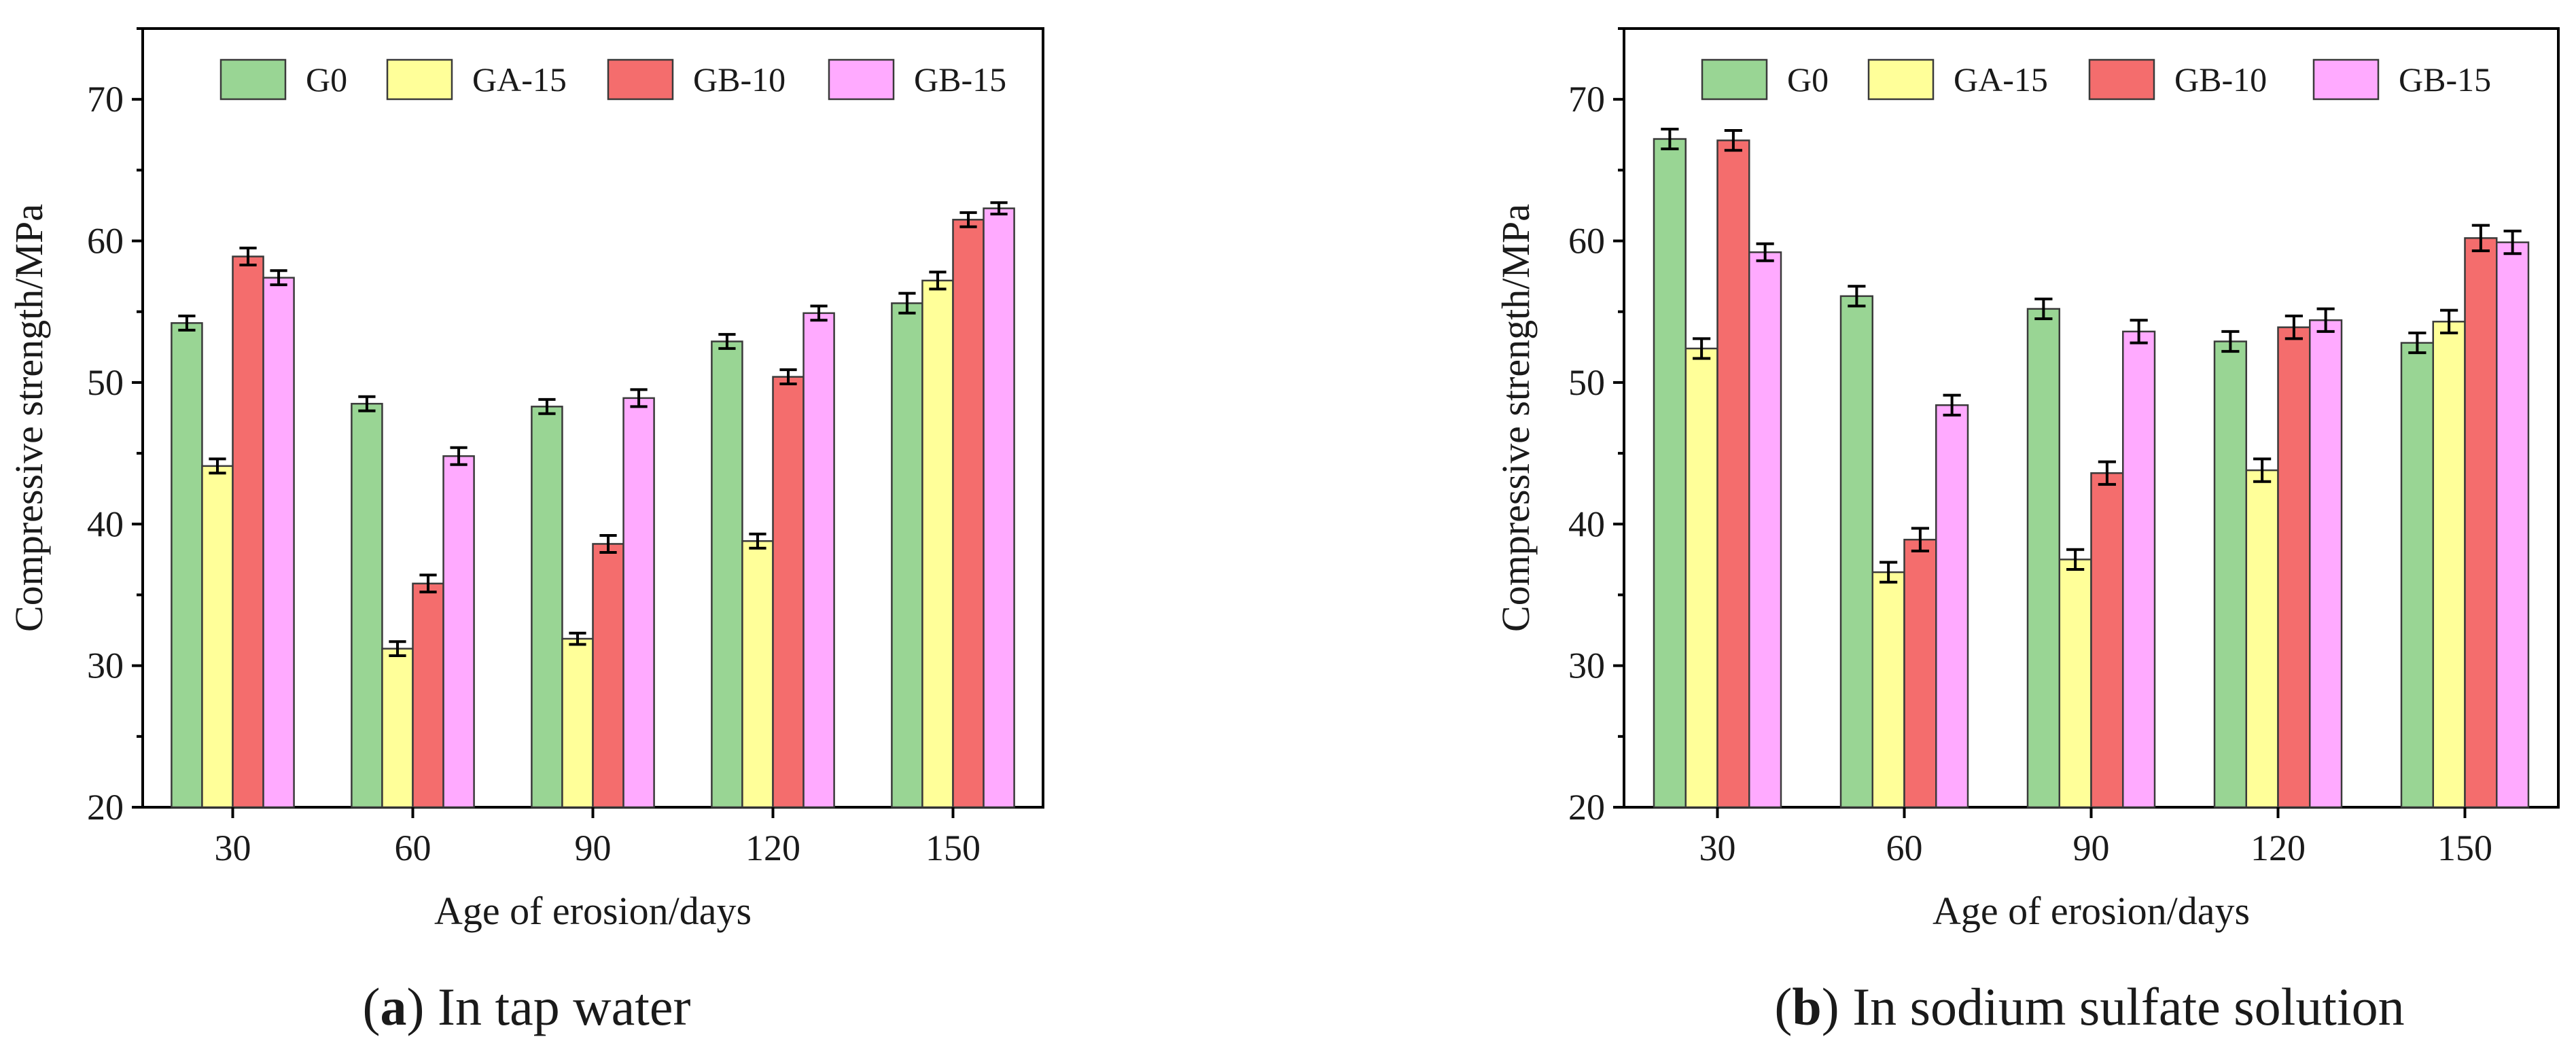  I want to click on caption-letter: b, so click(1806, 1006).